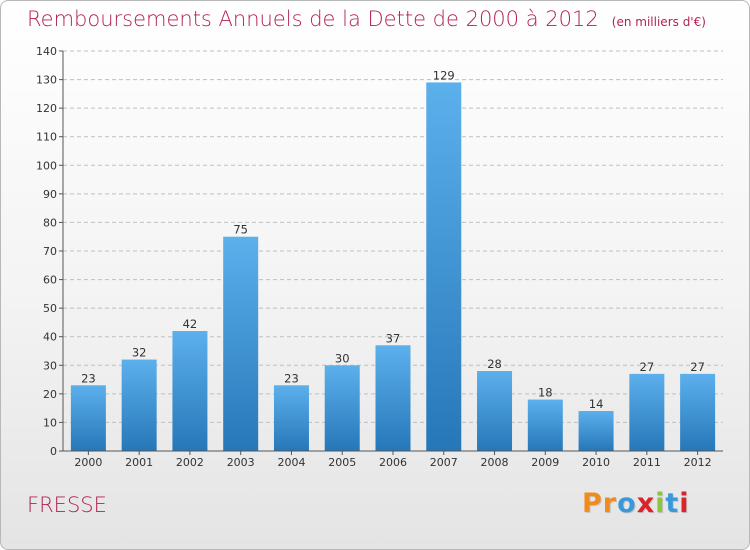 The height and width of the screenshot is (550, 750). What do you see at coordinates (46, 80) in the screenshot?
I see `y-tick-label: 130` at bounding box center [46, 80].